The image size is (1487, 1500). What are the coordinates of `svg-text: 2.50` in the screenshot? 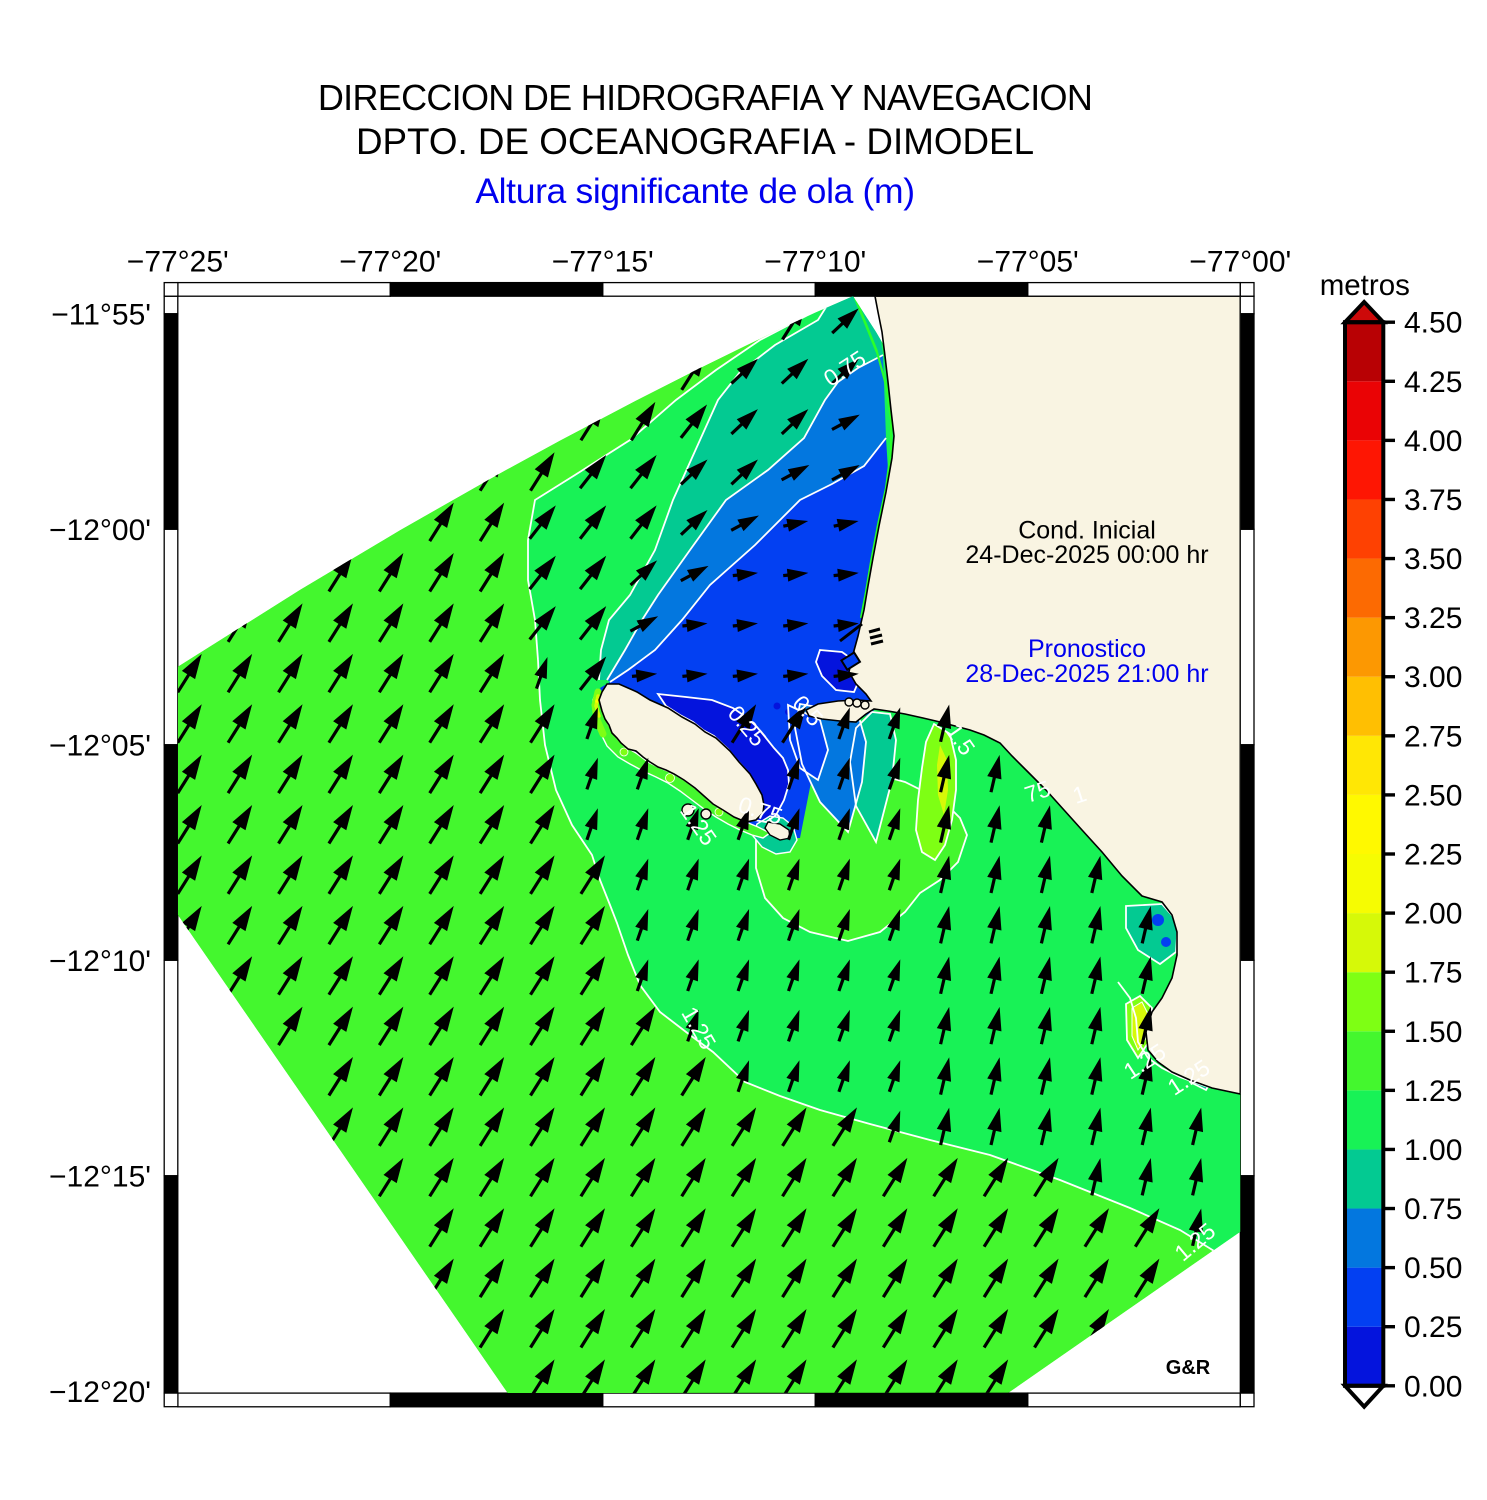 It's located at (1433, 795).